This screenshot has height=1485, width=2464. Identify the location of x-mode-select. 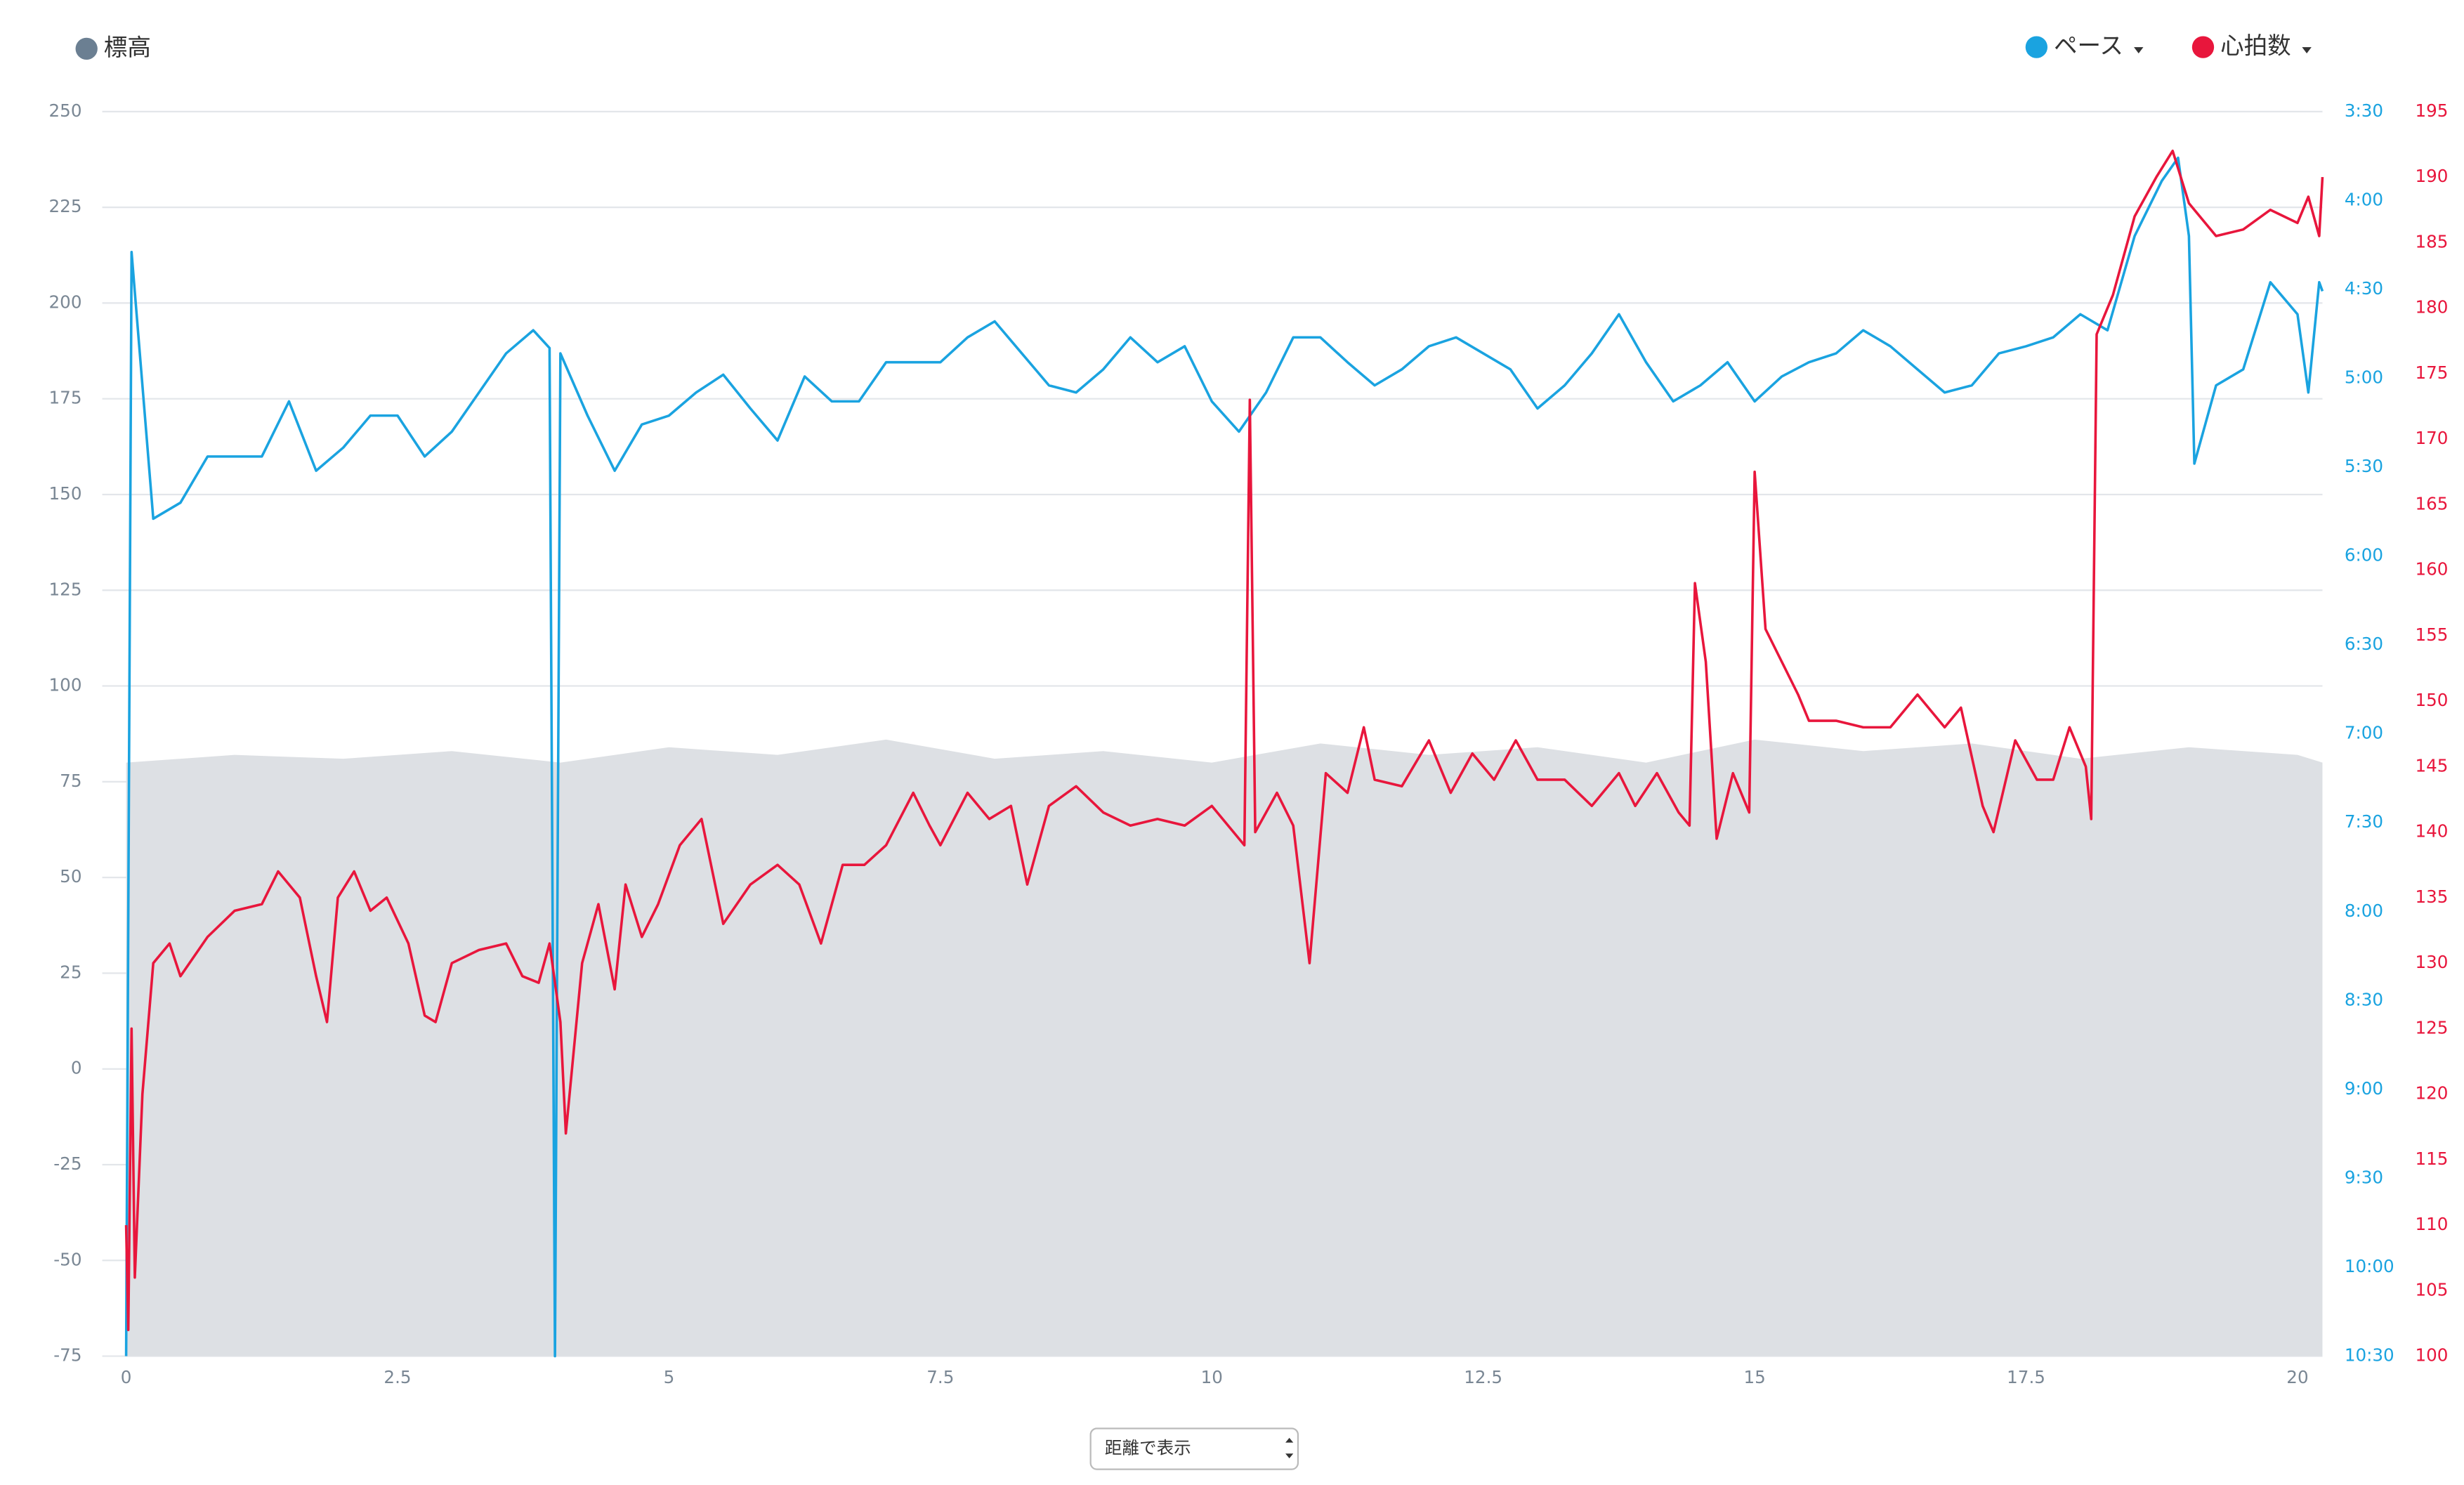
(1194, 1448).